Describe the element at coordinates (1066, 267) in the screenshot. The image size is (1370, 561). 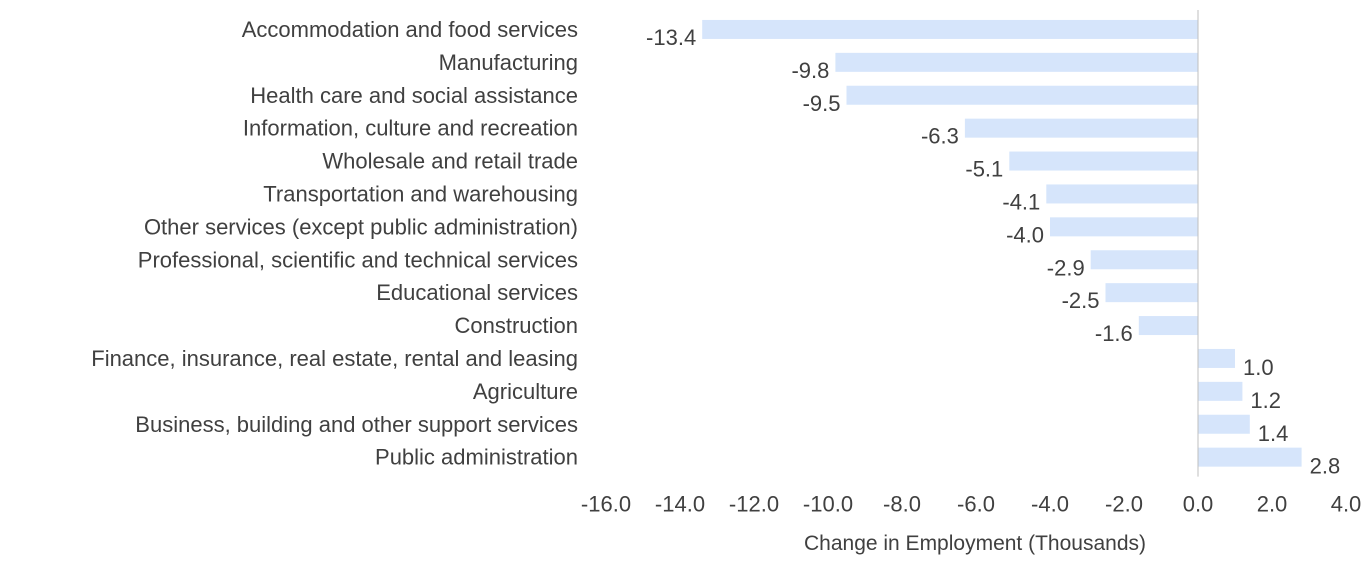
I see `value-label: -2.9` at that location.